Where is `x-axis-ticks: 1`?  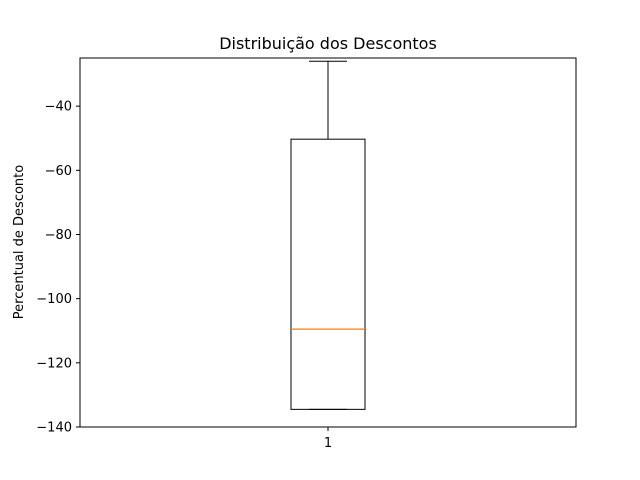 x-axis-ticks: 1 is located at coordinates (328, 439).